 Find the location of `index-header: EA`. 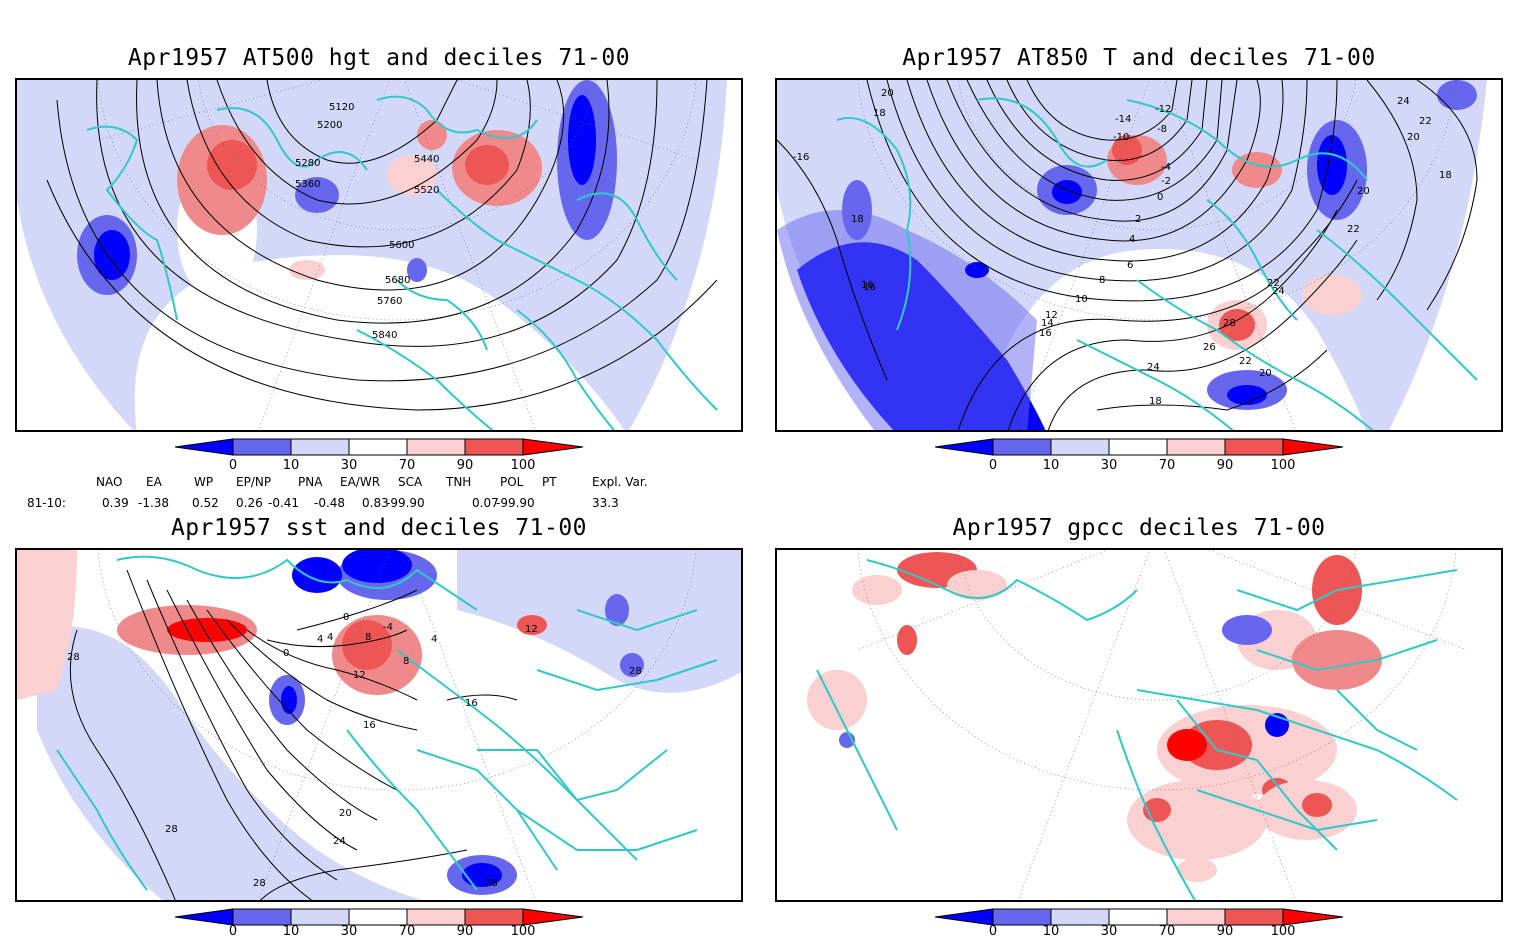

index-header: EA is located at coordinates (154, 482).